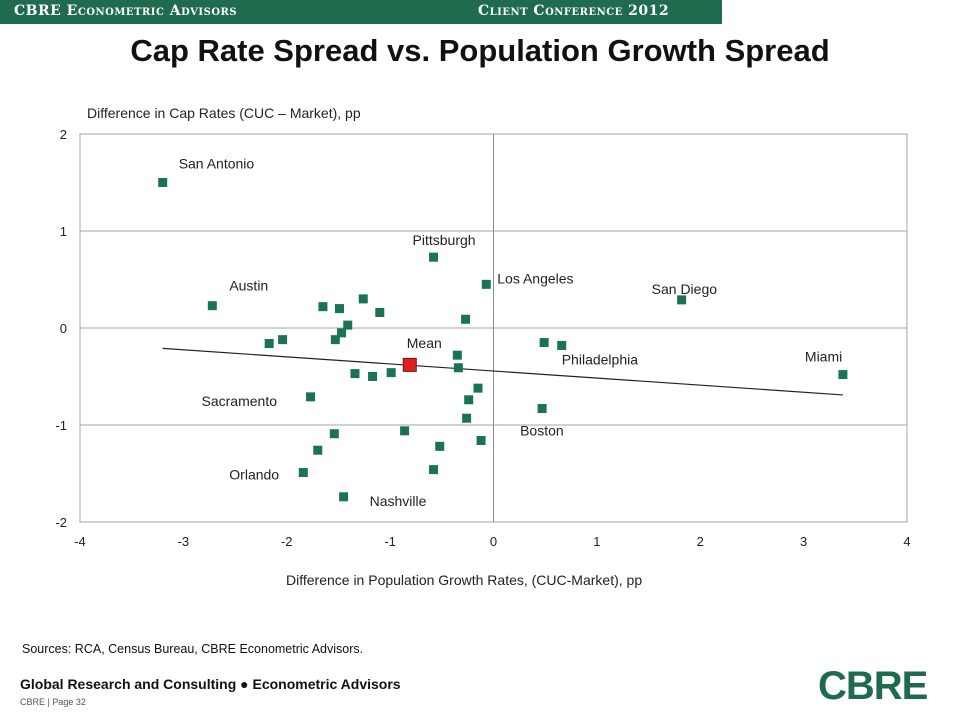  I want to click on point-label: Boston, so click(542, 431).